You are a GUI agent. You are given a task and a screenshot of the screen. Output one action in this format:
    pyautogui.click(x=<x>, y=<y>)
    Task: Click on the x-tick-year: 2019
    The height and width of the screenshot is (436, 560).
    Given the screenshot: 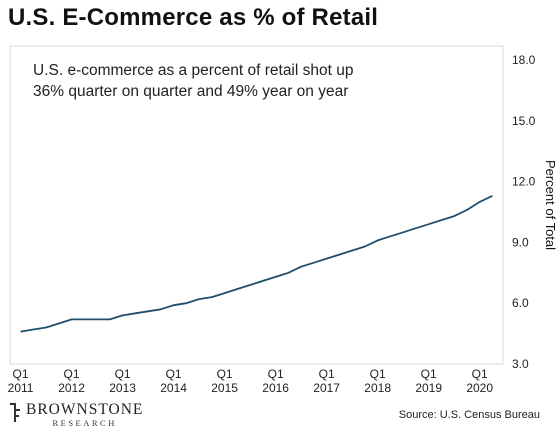 What is the action you would take?
    pyautogui.click(x=428, y=388)
    